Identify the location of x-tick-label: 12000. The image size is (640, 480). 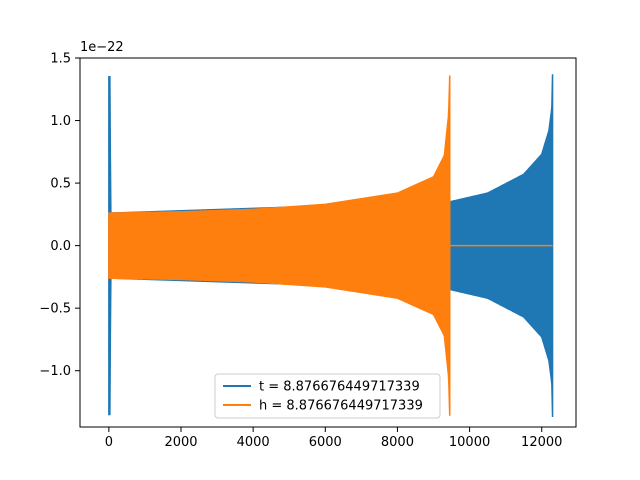
(541, 442).